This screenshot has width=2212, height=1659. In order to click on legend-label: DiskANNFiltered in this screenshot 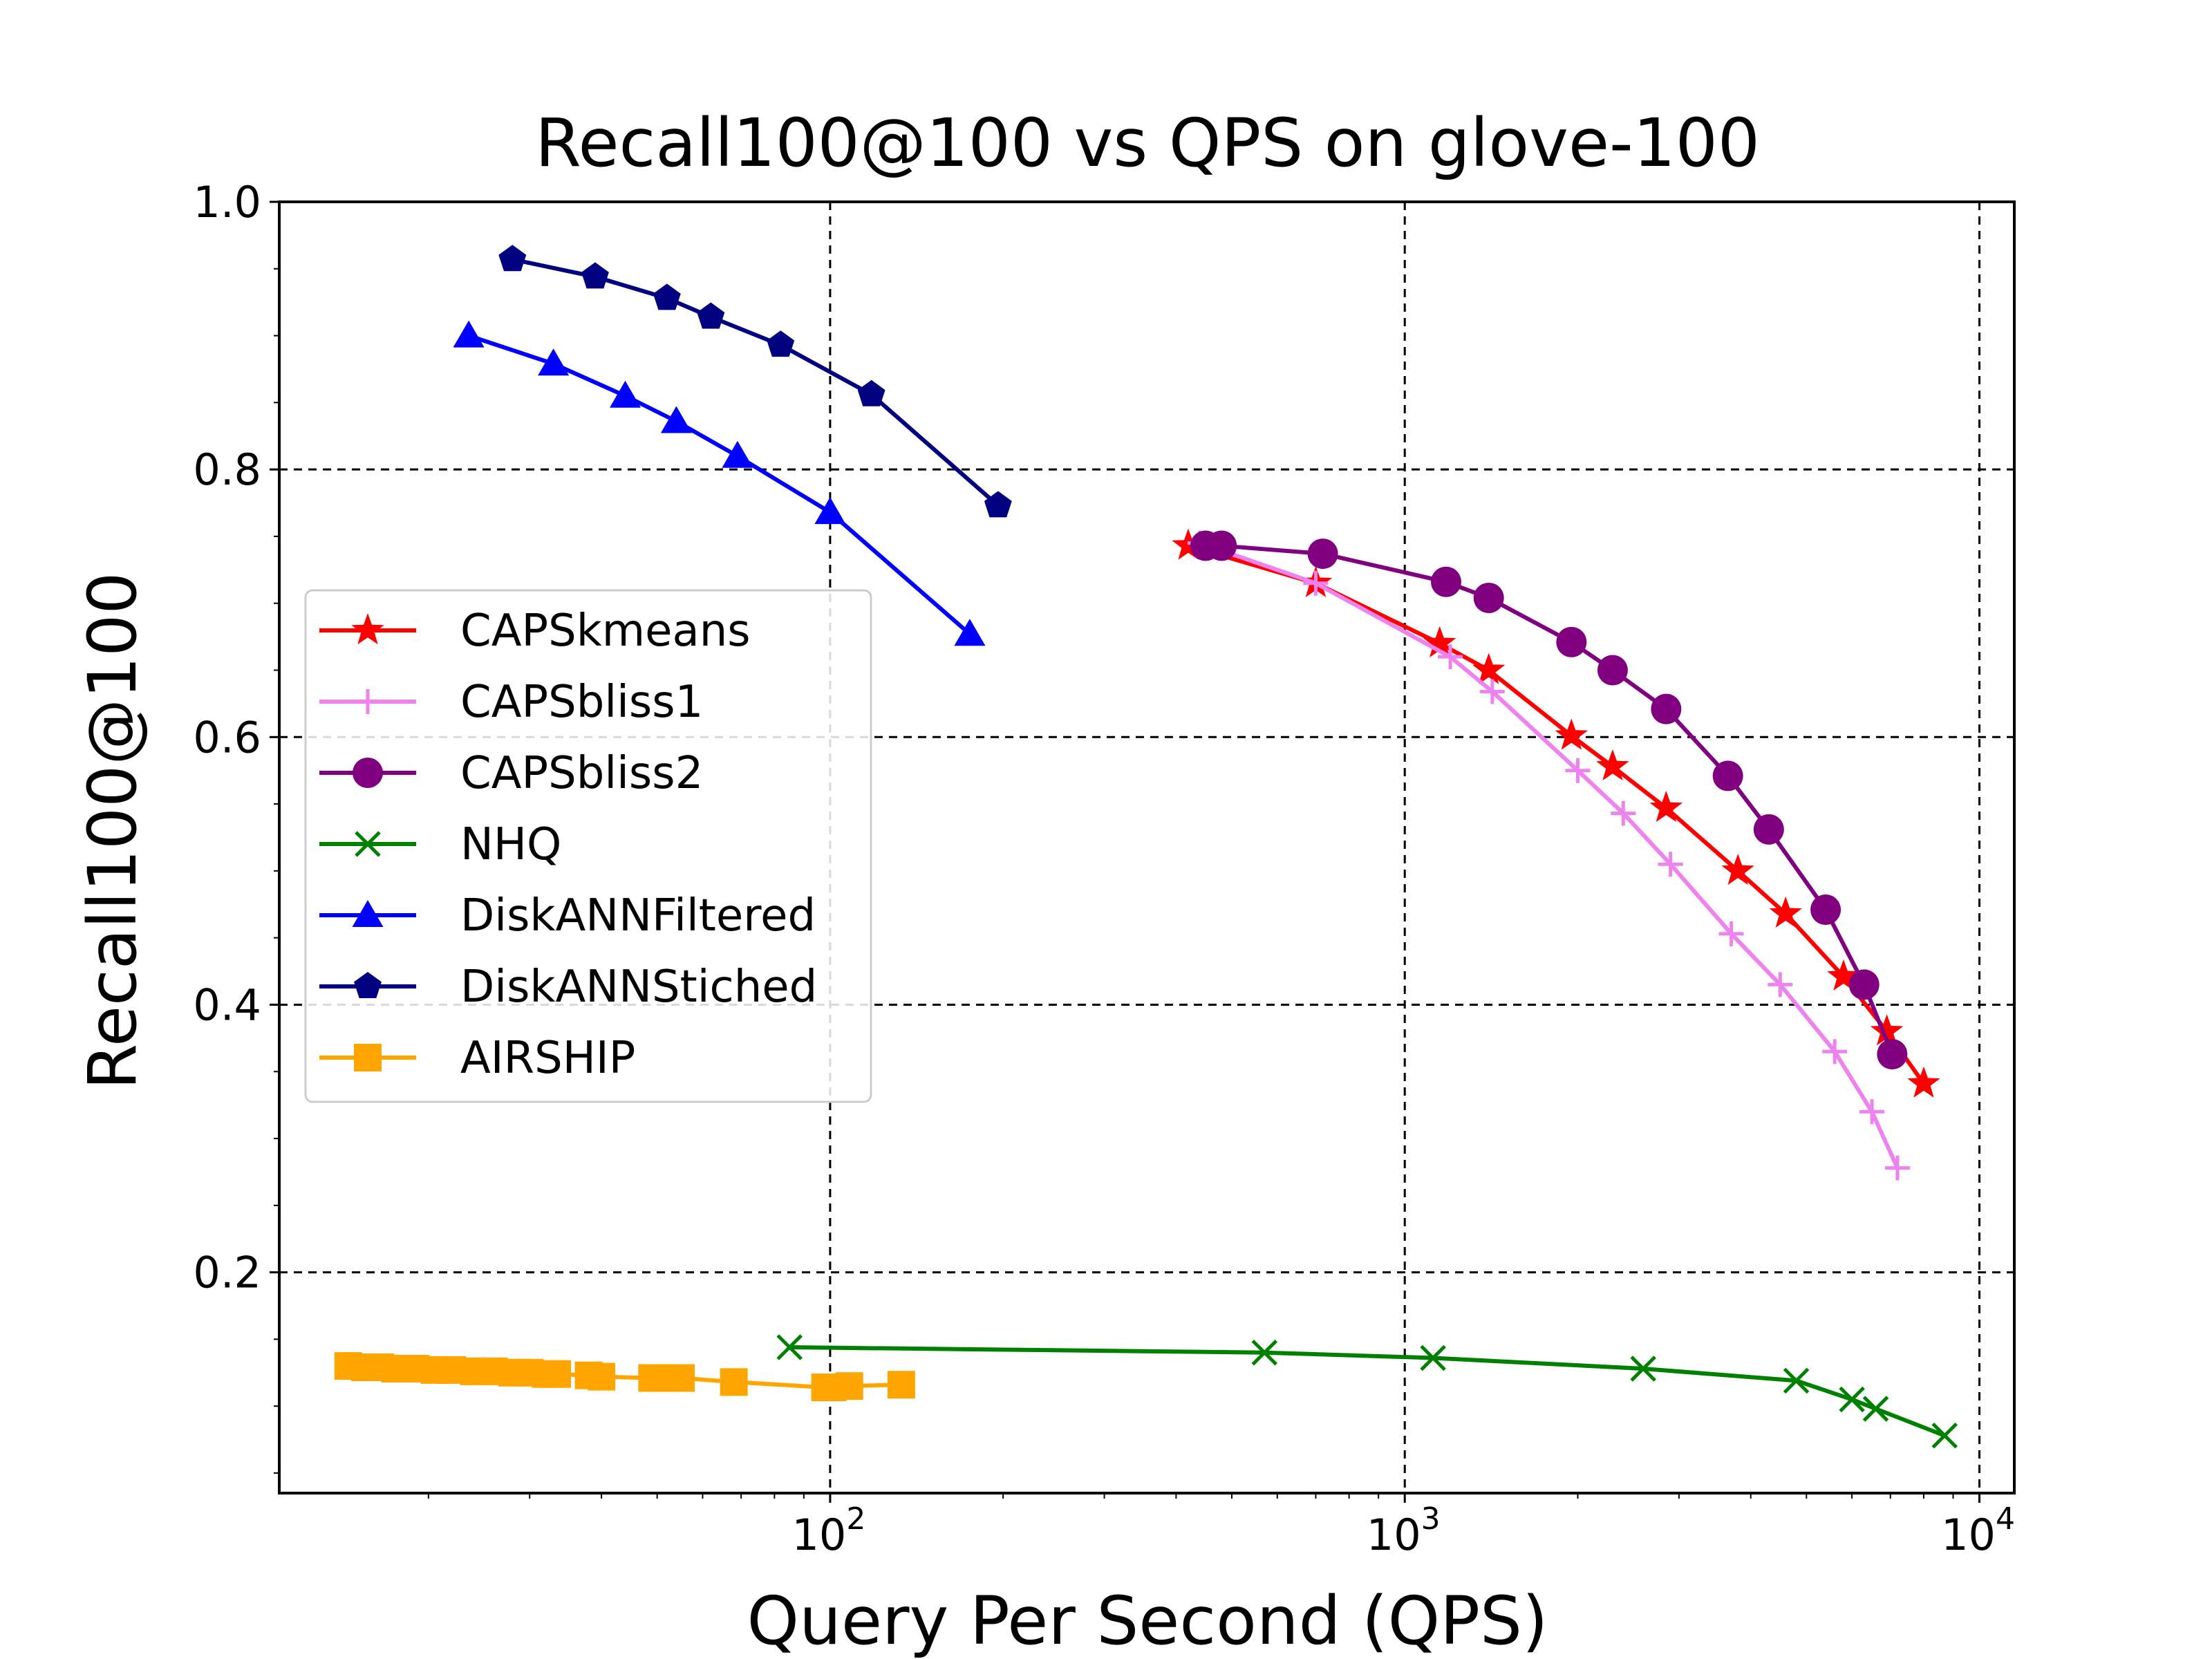, I will do `click(638, 915)`.